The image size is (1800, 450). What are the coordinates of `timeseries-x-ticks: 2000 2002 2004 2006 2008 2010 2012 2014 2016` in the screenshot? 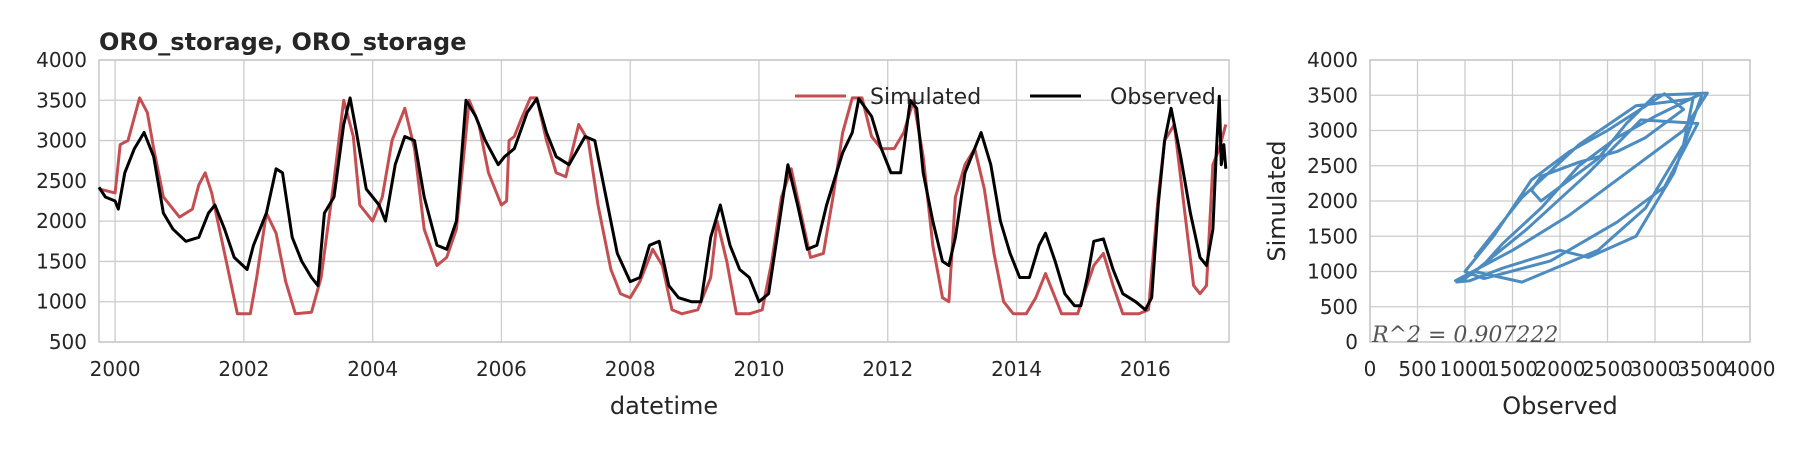 It's located at (630, 369).